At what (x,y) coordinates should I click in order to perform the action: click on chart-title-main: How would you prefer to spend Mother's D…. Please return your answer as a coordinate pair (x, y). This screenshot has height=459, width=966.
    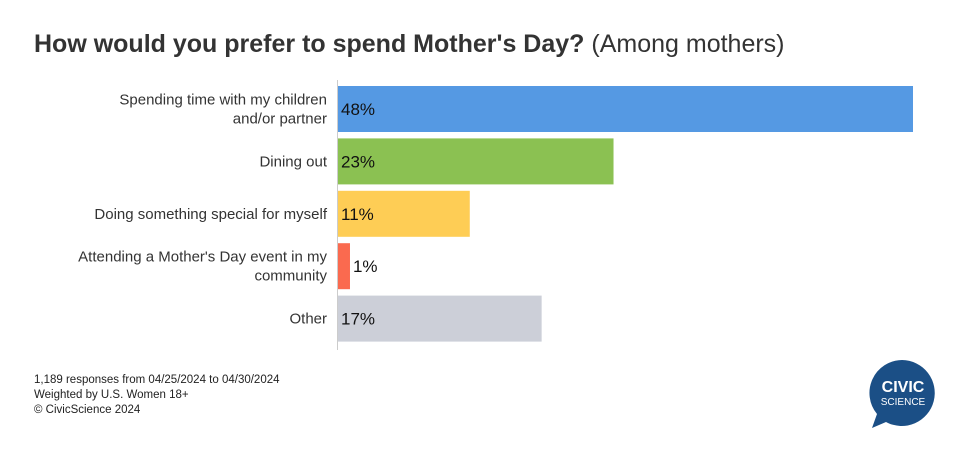
    Looking at the image, I should click on (309, 44).